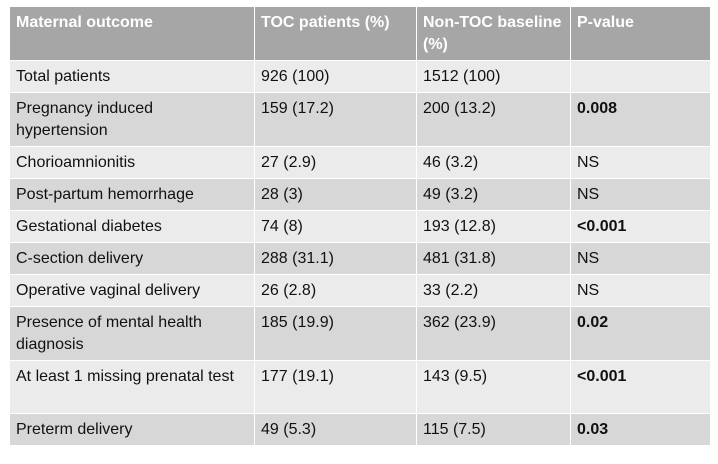  I want to click on outcome-cell: Post-partum hemorrhage, so click(132, 194).